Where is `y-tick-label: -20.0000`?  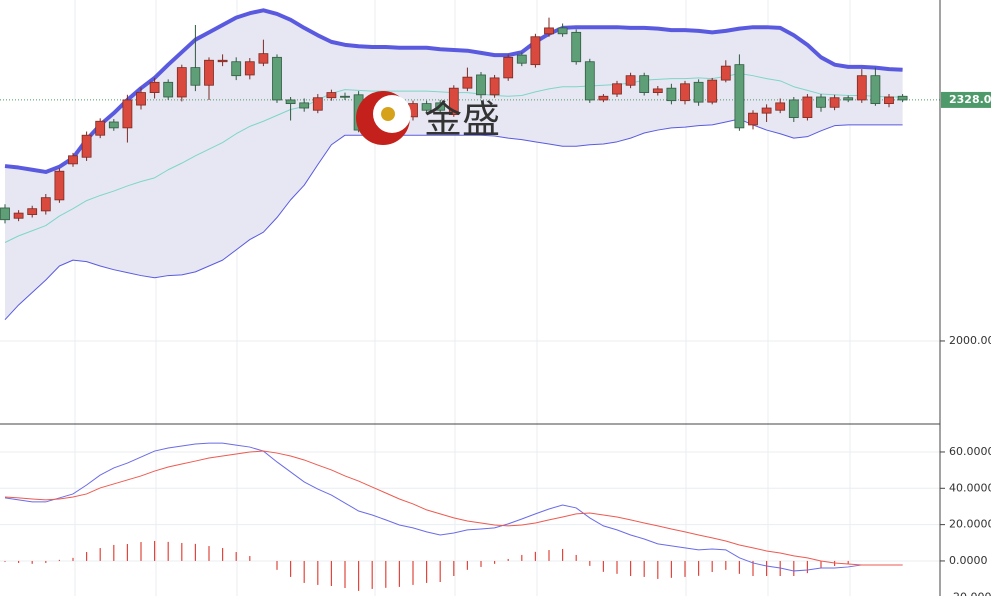 y-tick-label: -20.0000 is located at coordinates (970, 593).